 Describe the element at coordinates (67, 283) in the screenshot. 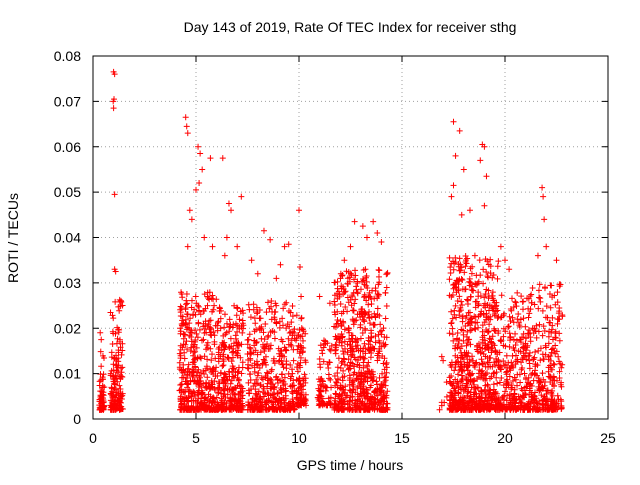

I see `y-tick-label: 0.03` at that location.